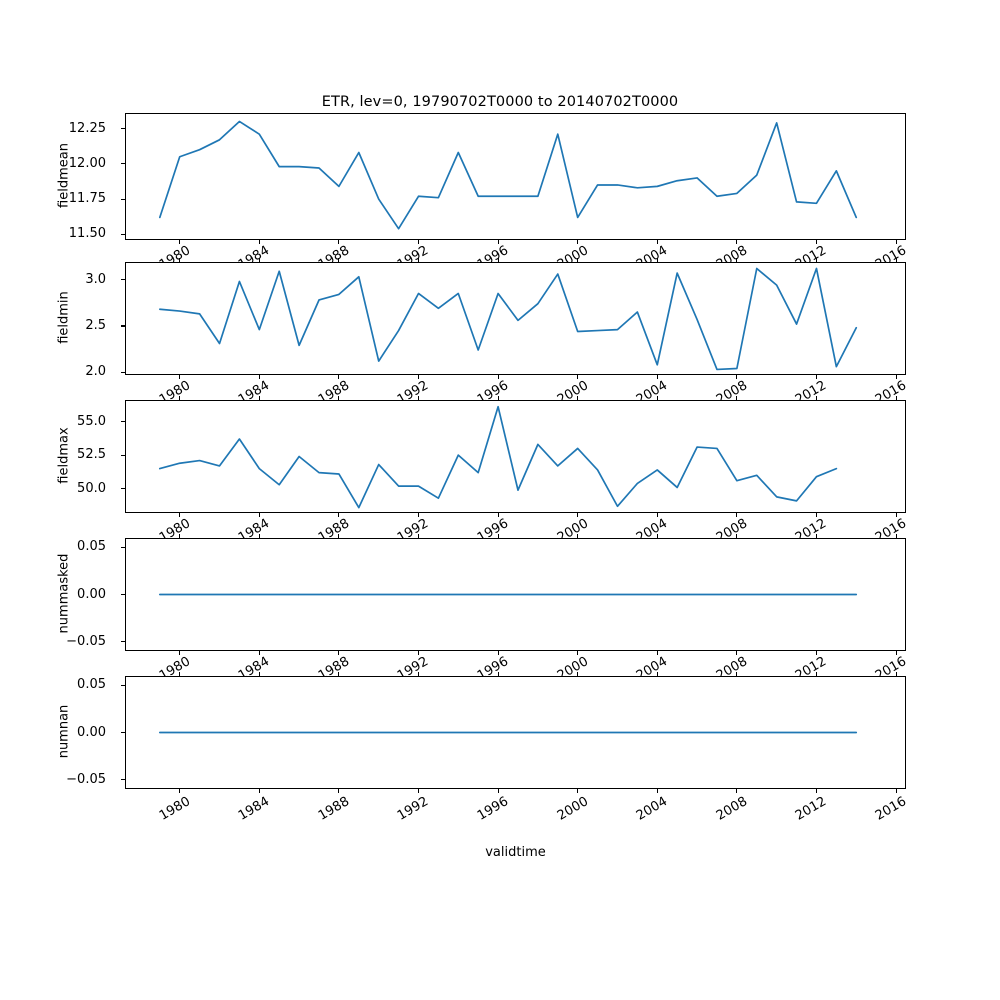 This screenshot has width=1000, height=1000. What do you see at coordinates (64, 731) in the screenshot?
I see `y-axis-label-numnan: numnan` at bounding box center [64, 731].